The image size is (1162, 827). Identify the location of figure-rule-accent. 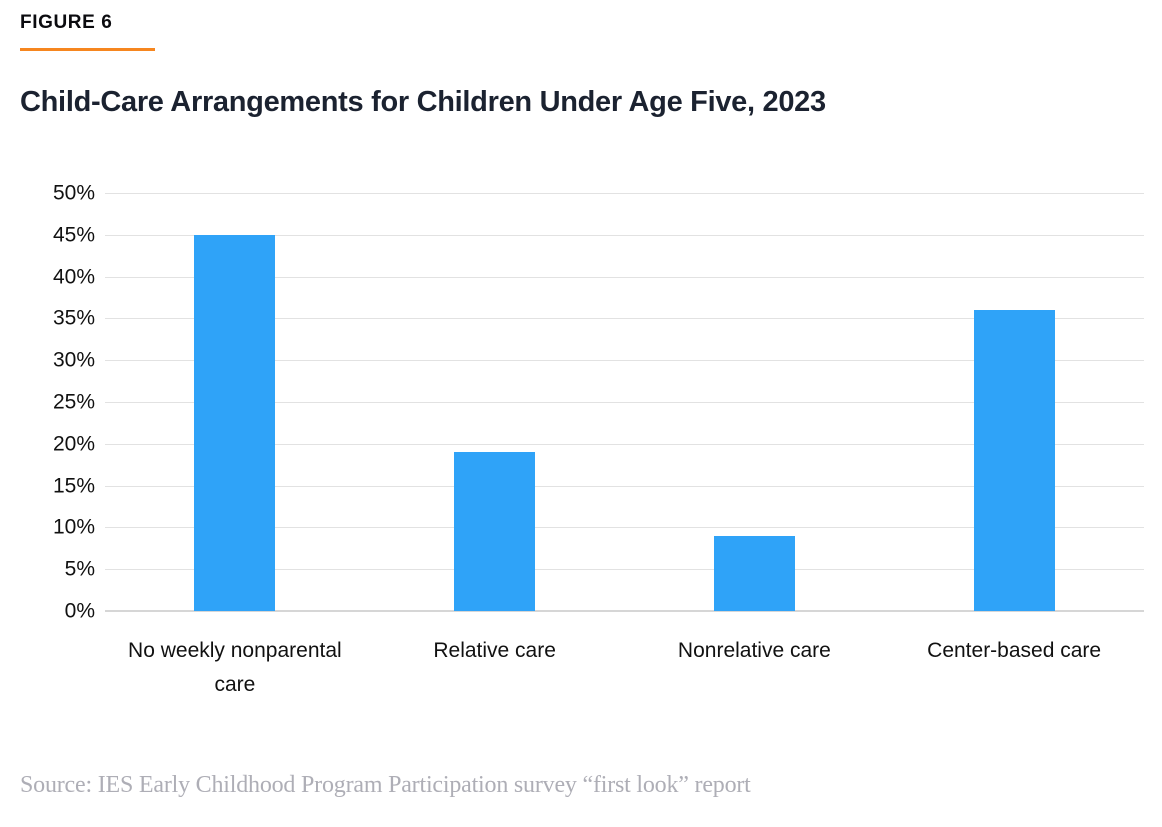
(87, 49).